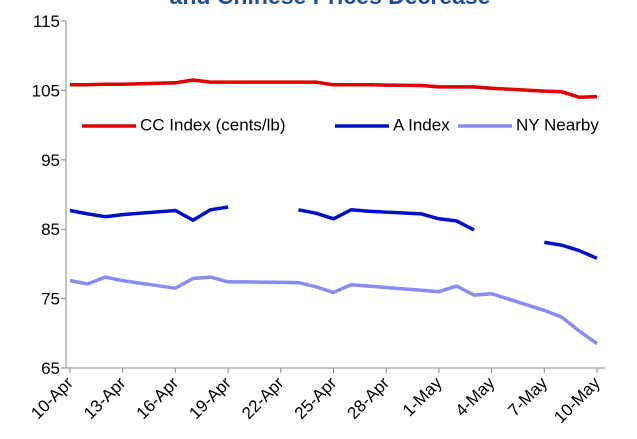 This screenshot has width=637, height=439. I want to click on y-tick-label: 105, so click(46, 90).